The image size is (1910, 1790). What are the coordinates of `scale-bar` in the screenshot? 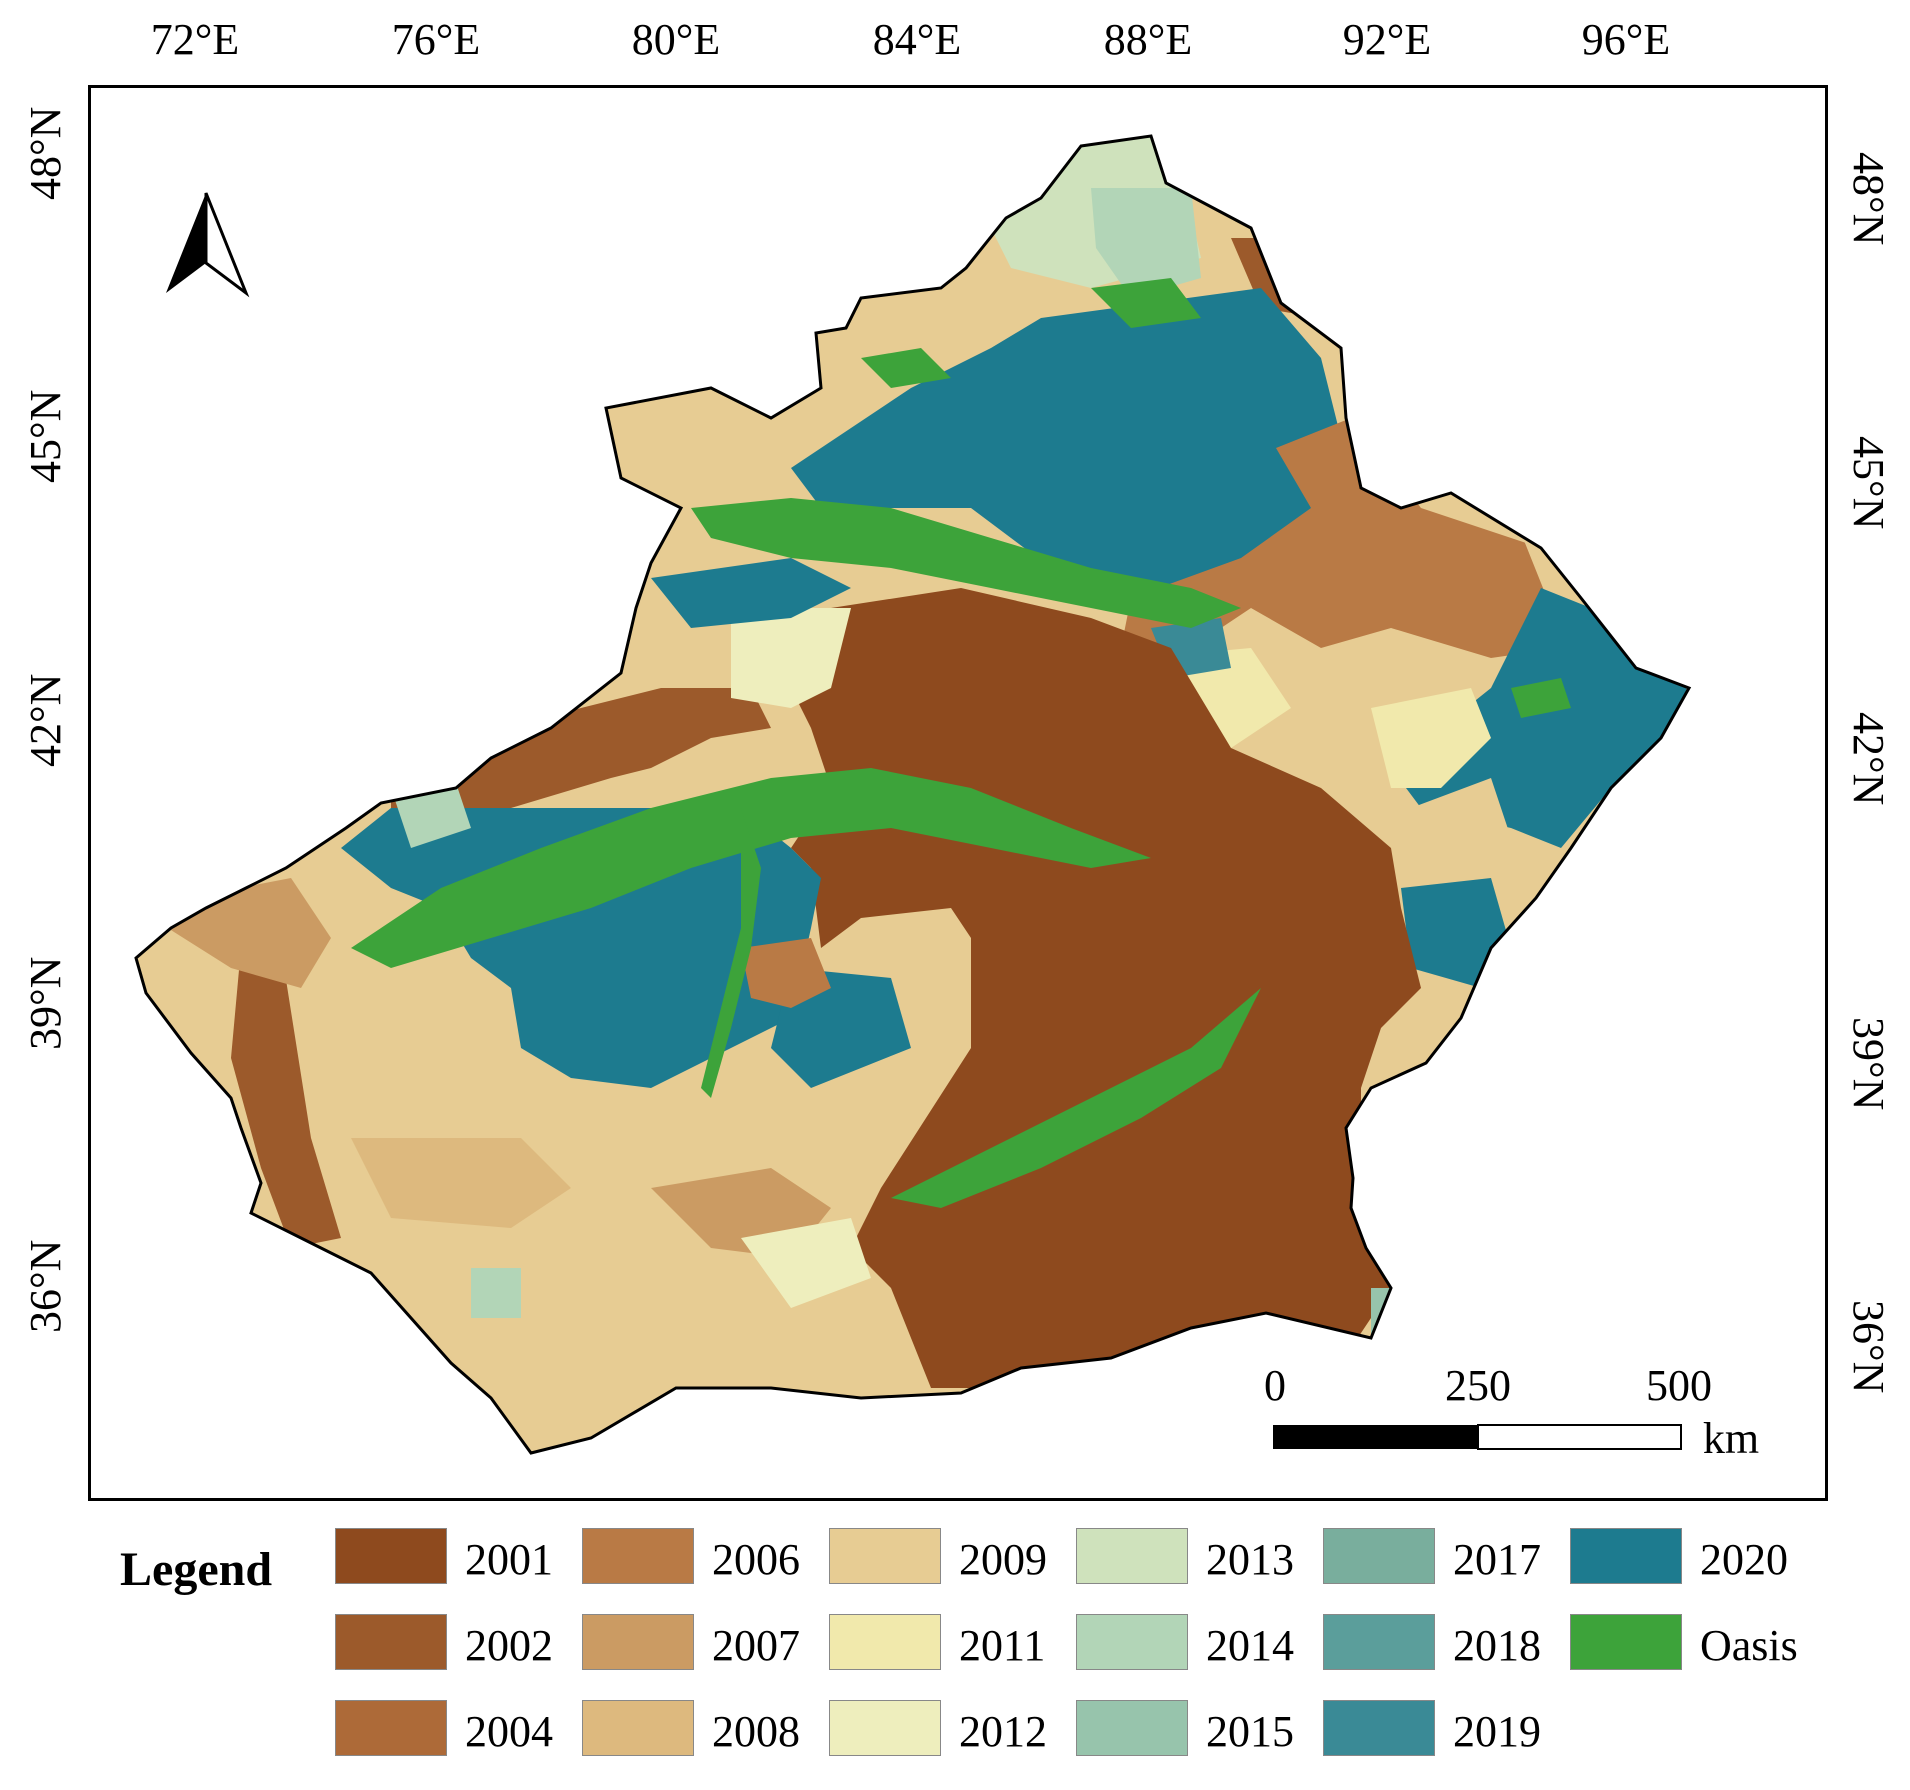 It's located at (1477, 1437).